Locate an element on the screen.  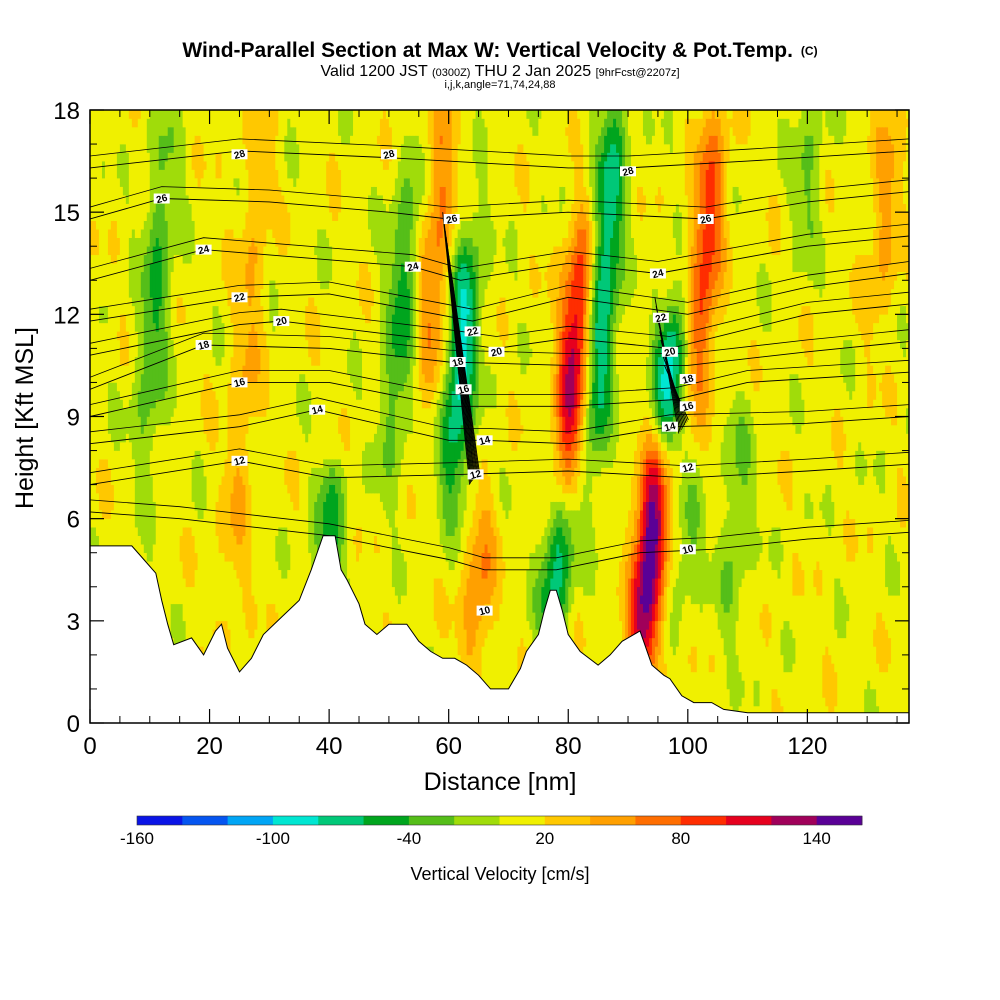
theta-label-text: 16 is located at coordinates (688, 407).